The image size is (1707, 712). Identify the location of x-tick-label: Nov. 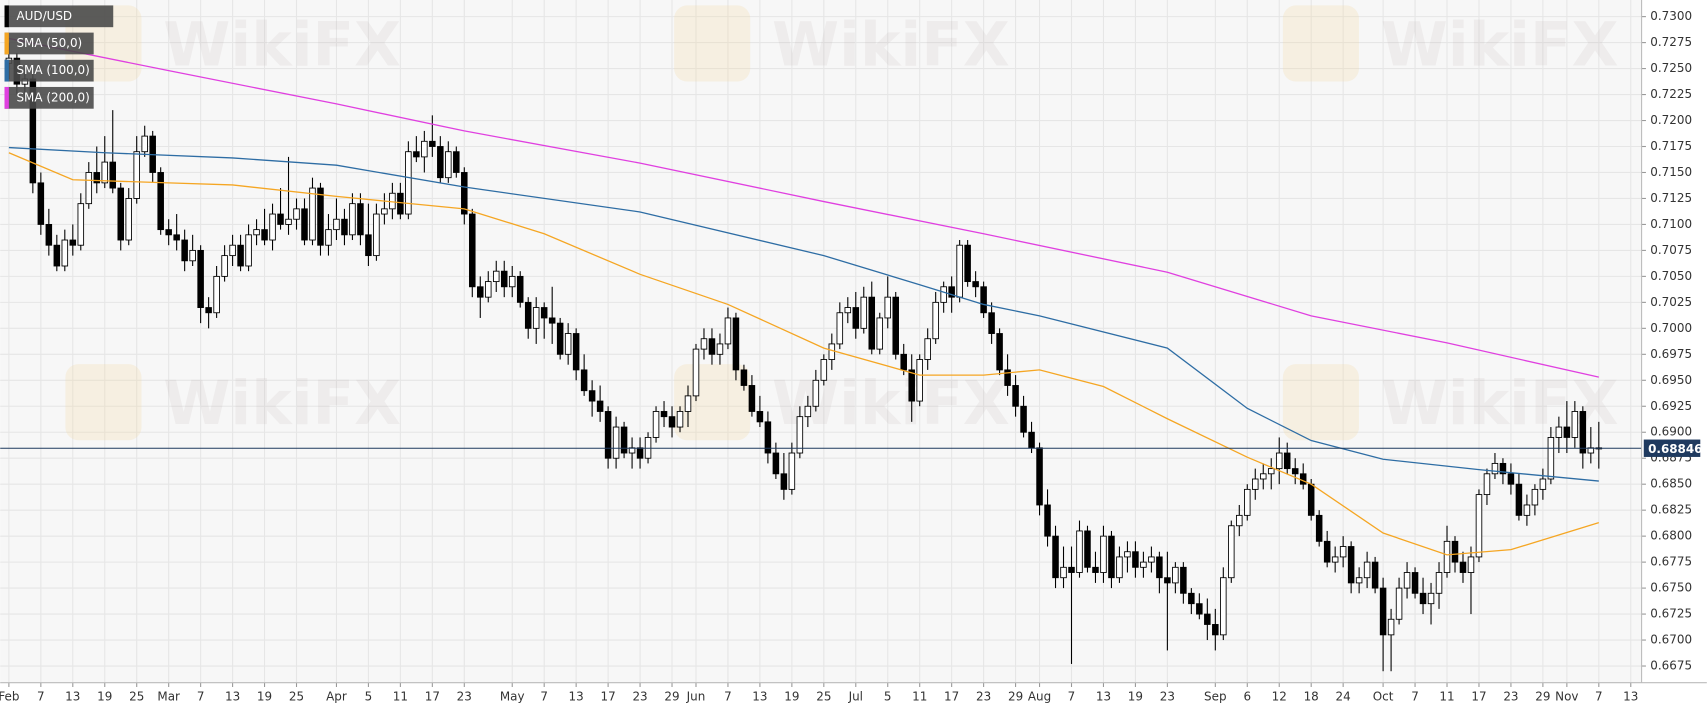
(1566, 696).